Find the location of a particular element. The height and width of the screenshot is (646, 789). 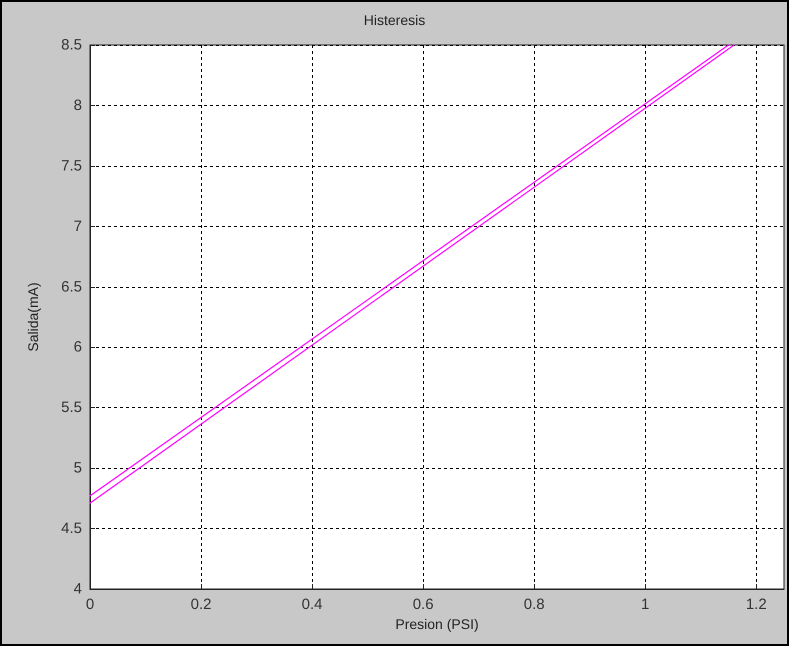

y-tick-label: 7 is located at coordinates (78, 226).